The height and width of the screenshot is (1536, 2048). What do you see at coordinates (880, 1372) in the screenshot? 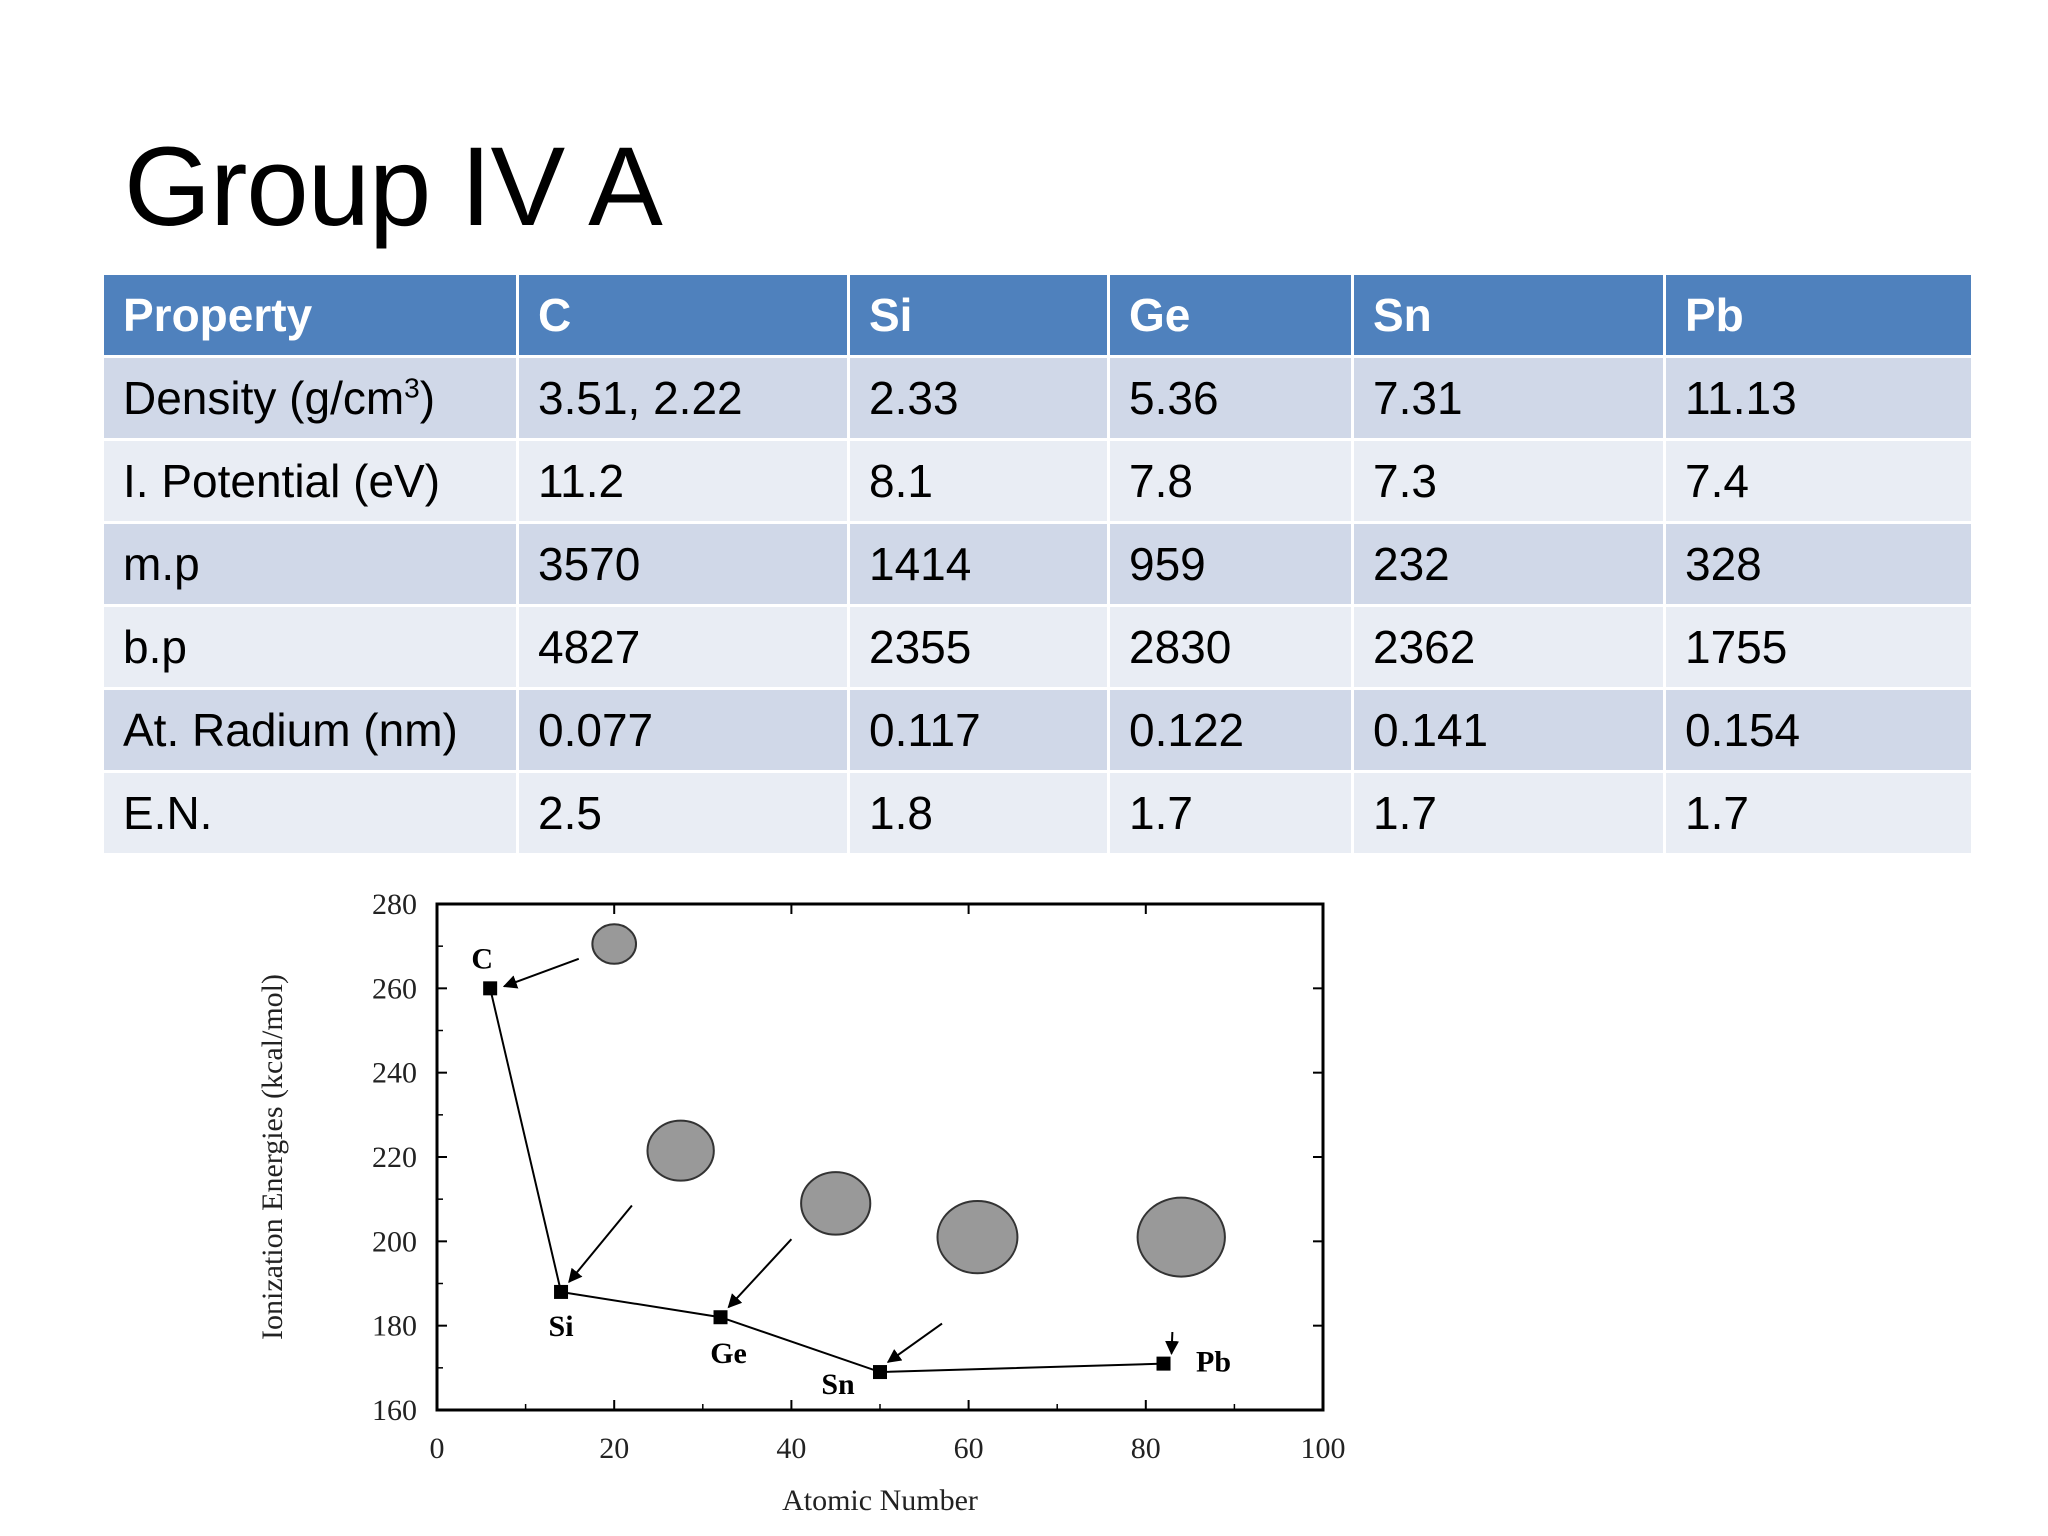
I see `data-point-sn` at bounding box center [880, 1372].